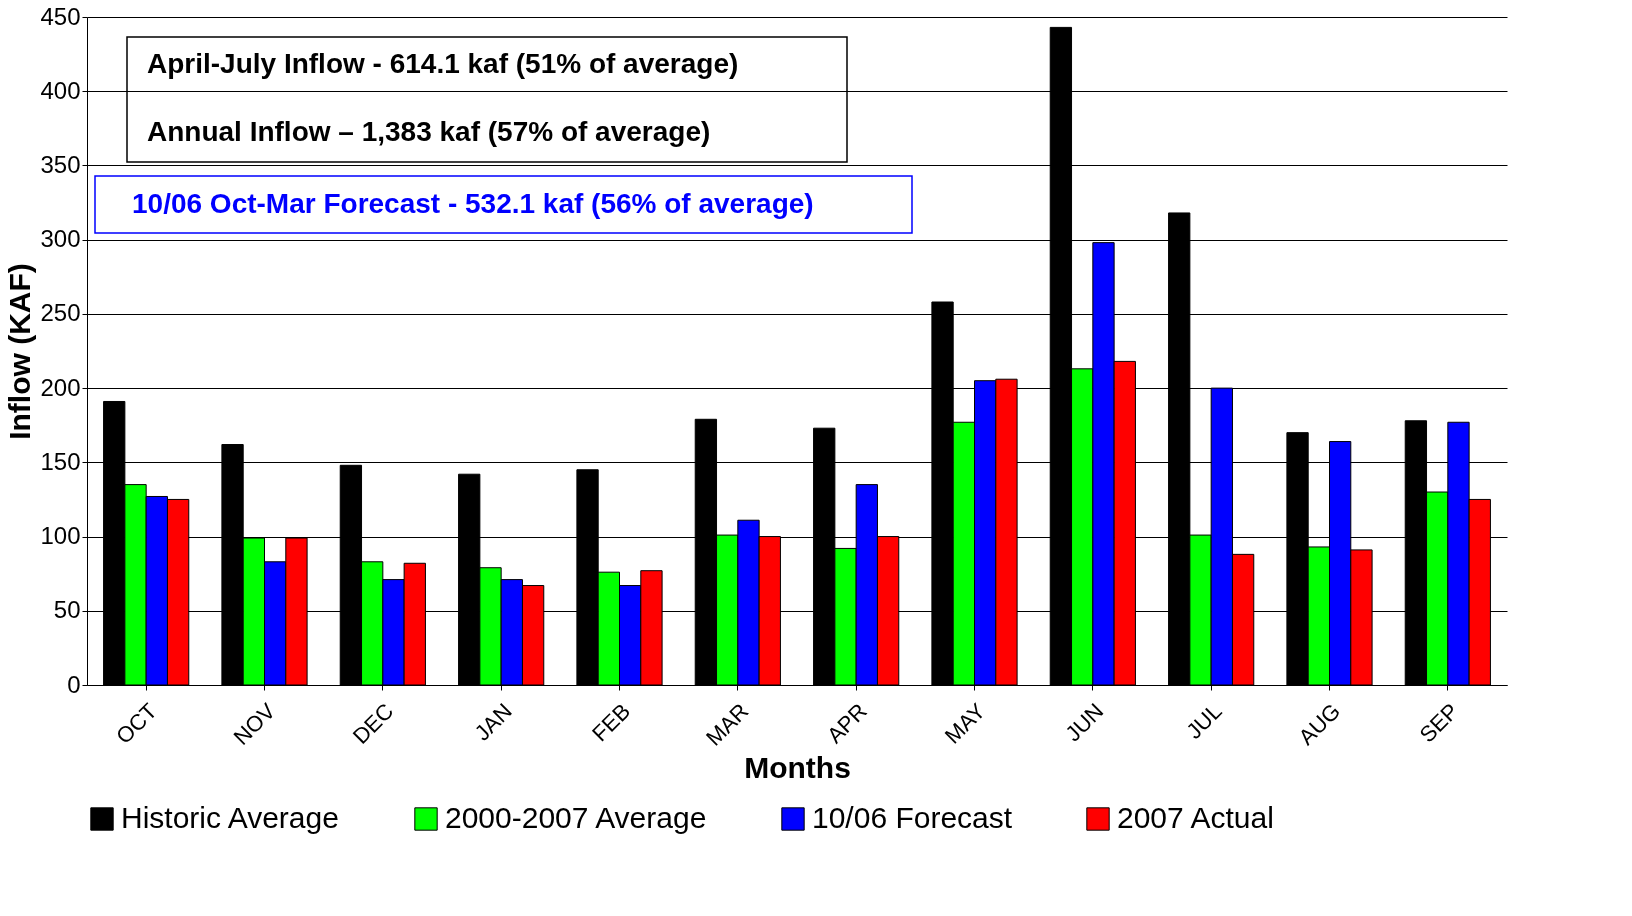 This screenshot has height=916, width=1632. I want to click on y-tick-label: 200, so click(60, 387).